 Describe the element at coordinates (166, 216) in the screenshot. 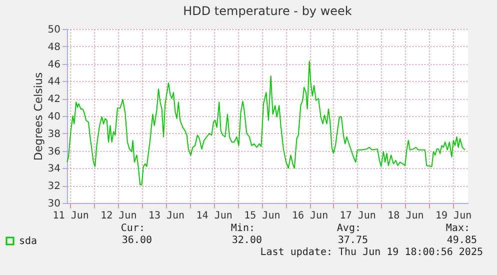

I see `x-tick-label: 13 Jun` at that location.